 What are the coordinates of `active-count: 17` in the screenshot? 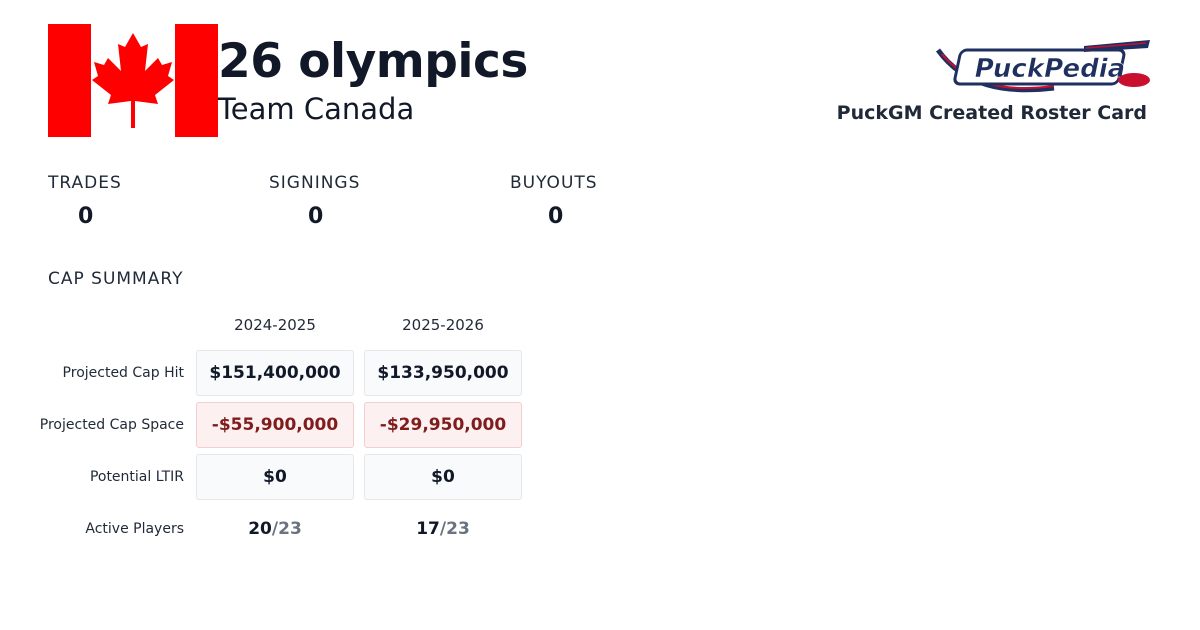 It's located at (428, 529).